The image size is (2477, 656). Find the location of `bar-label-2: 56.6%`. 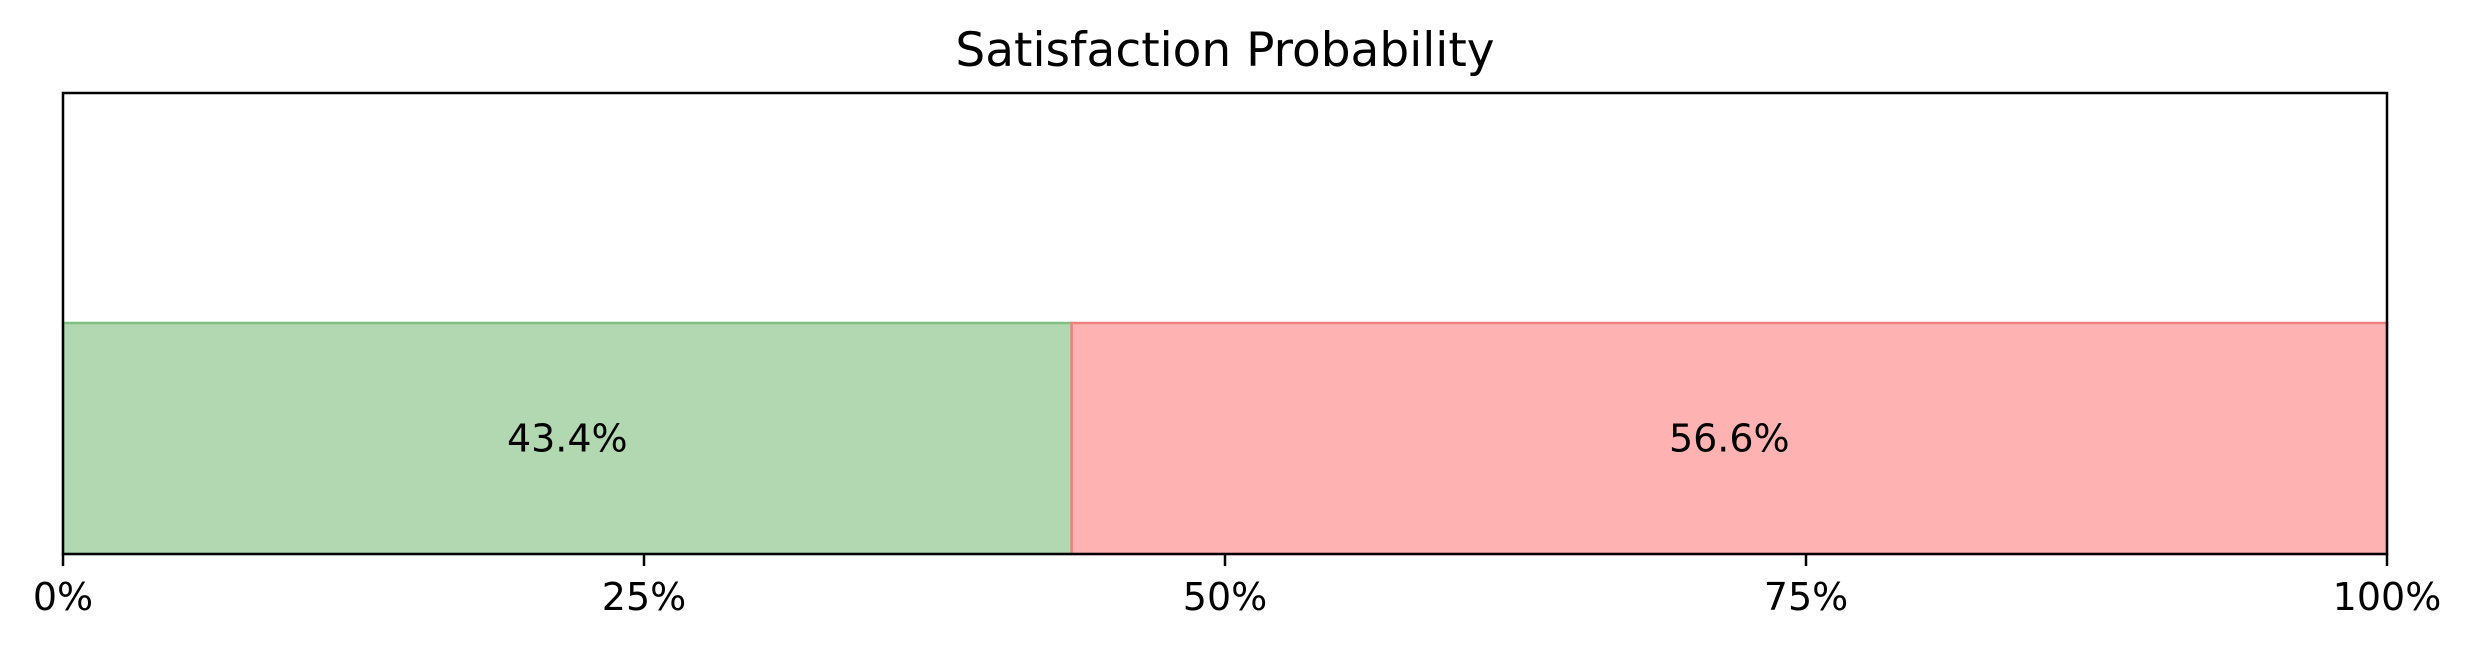

bar-label-2: 56.6% is located at coordinates (1729, 439).